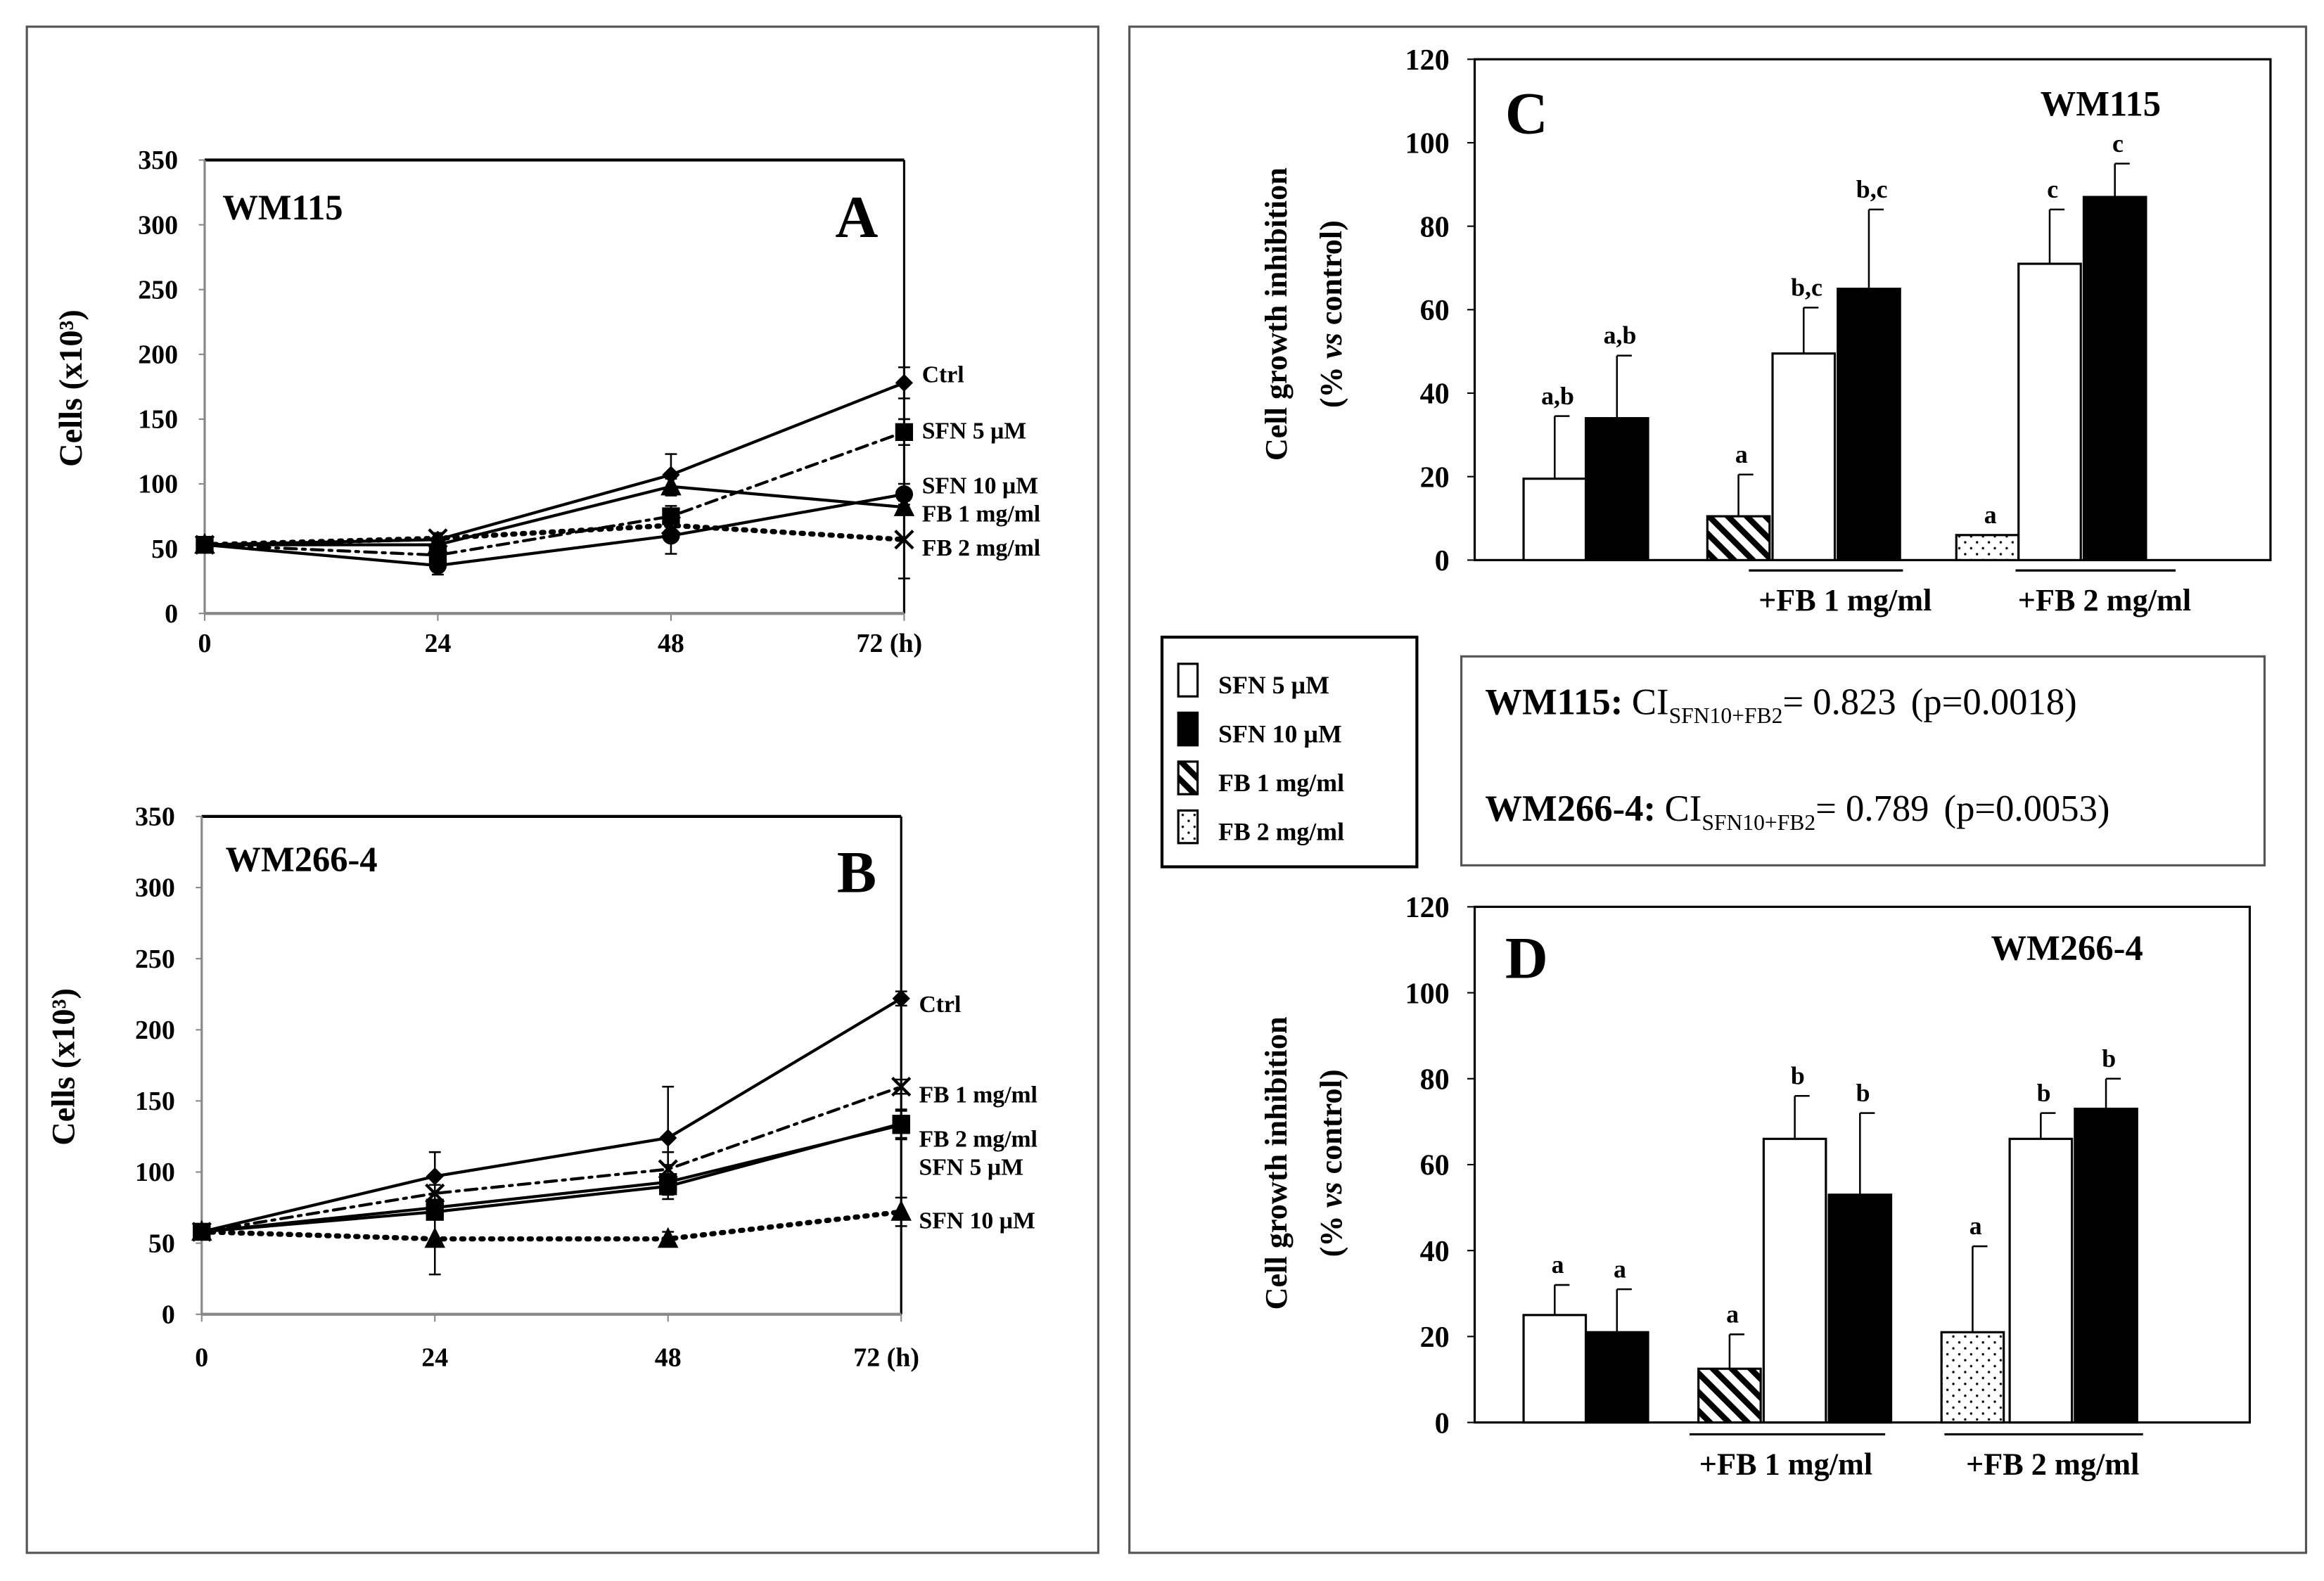 This screenshot has width=2324, height=1581. What do you see at coordinates (2104, 600) in the screenshot?
I see `group-label: +FB 2 mg/ml` at bounding box center [2104, 600].